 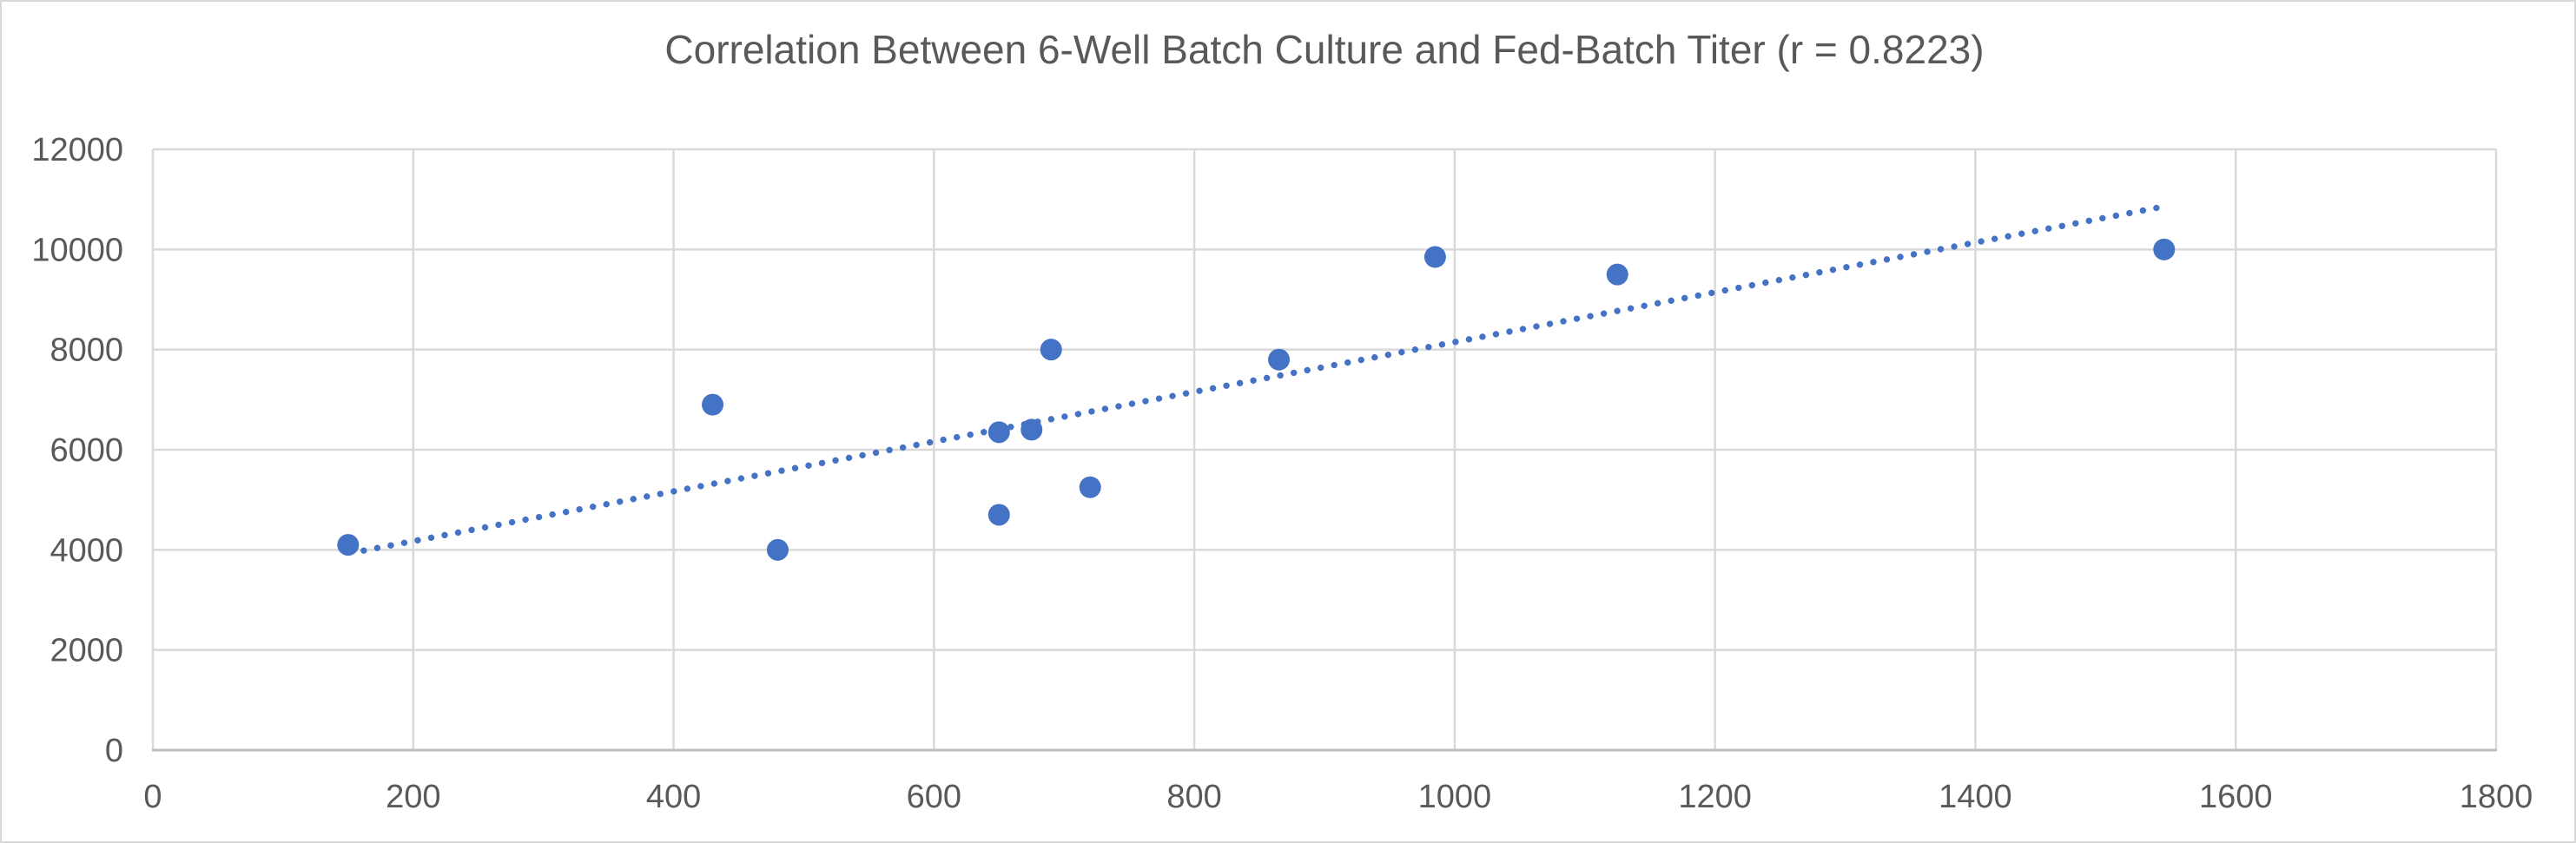 I want to click on y-tick-label: 4000, so click(x=87, y=550).